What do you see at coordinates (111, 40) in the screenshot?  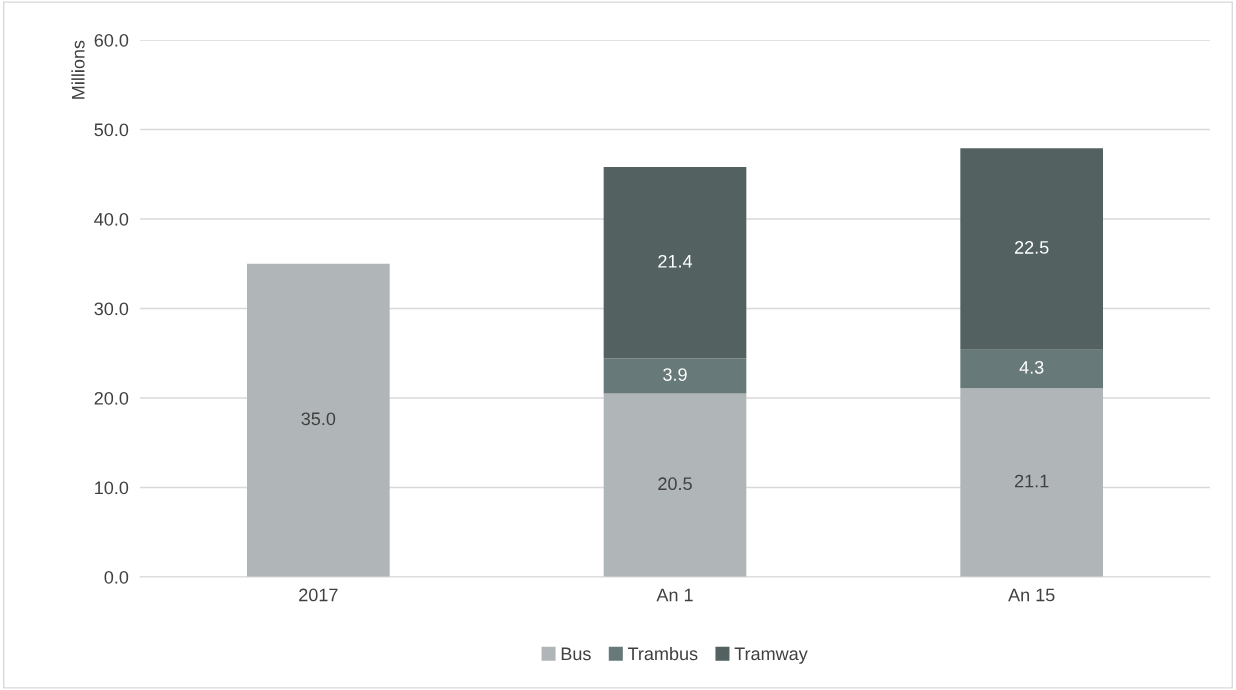 I see `y-tick-label: 60.0` at bounding box center [111, 40].